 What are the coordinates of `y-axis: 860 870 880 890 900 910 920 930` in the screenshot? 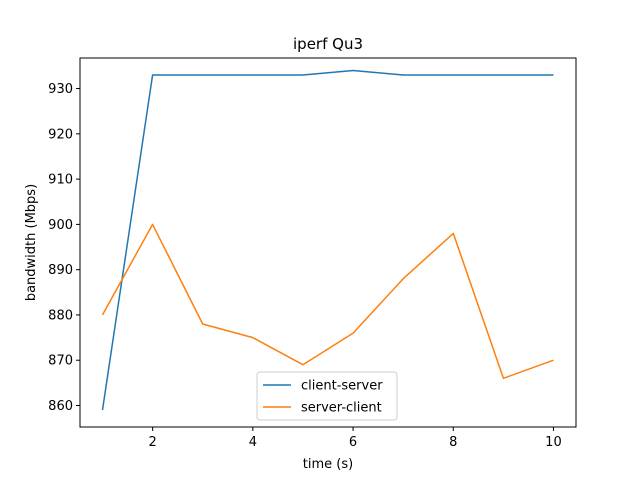 It's located at (64, 248).